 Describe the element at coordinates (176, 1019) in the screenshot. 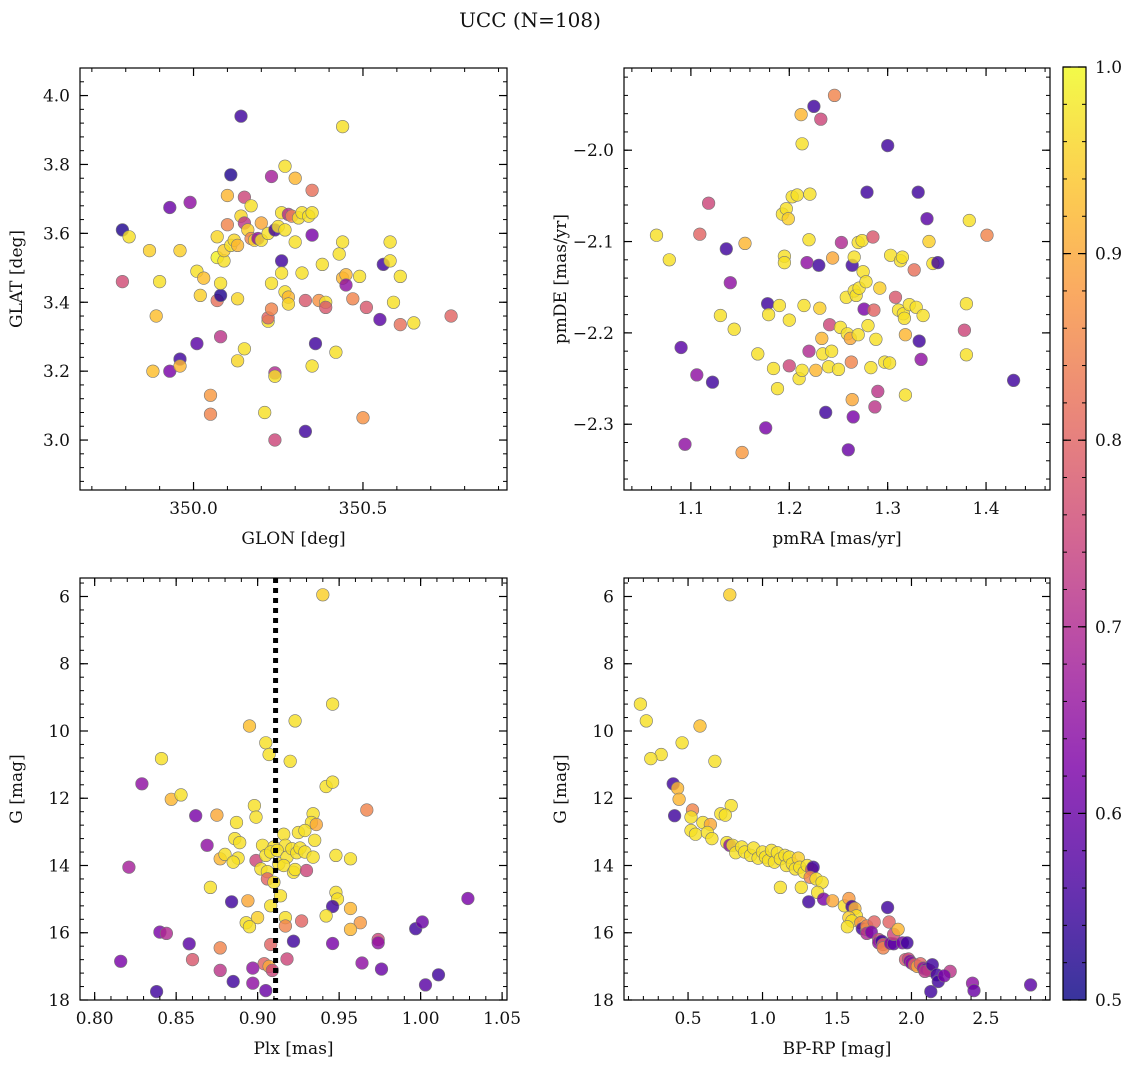

I see `x-tick-label: 0.85` at that location.